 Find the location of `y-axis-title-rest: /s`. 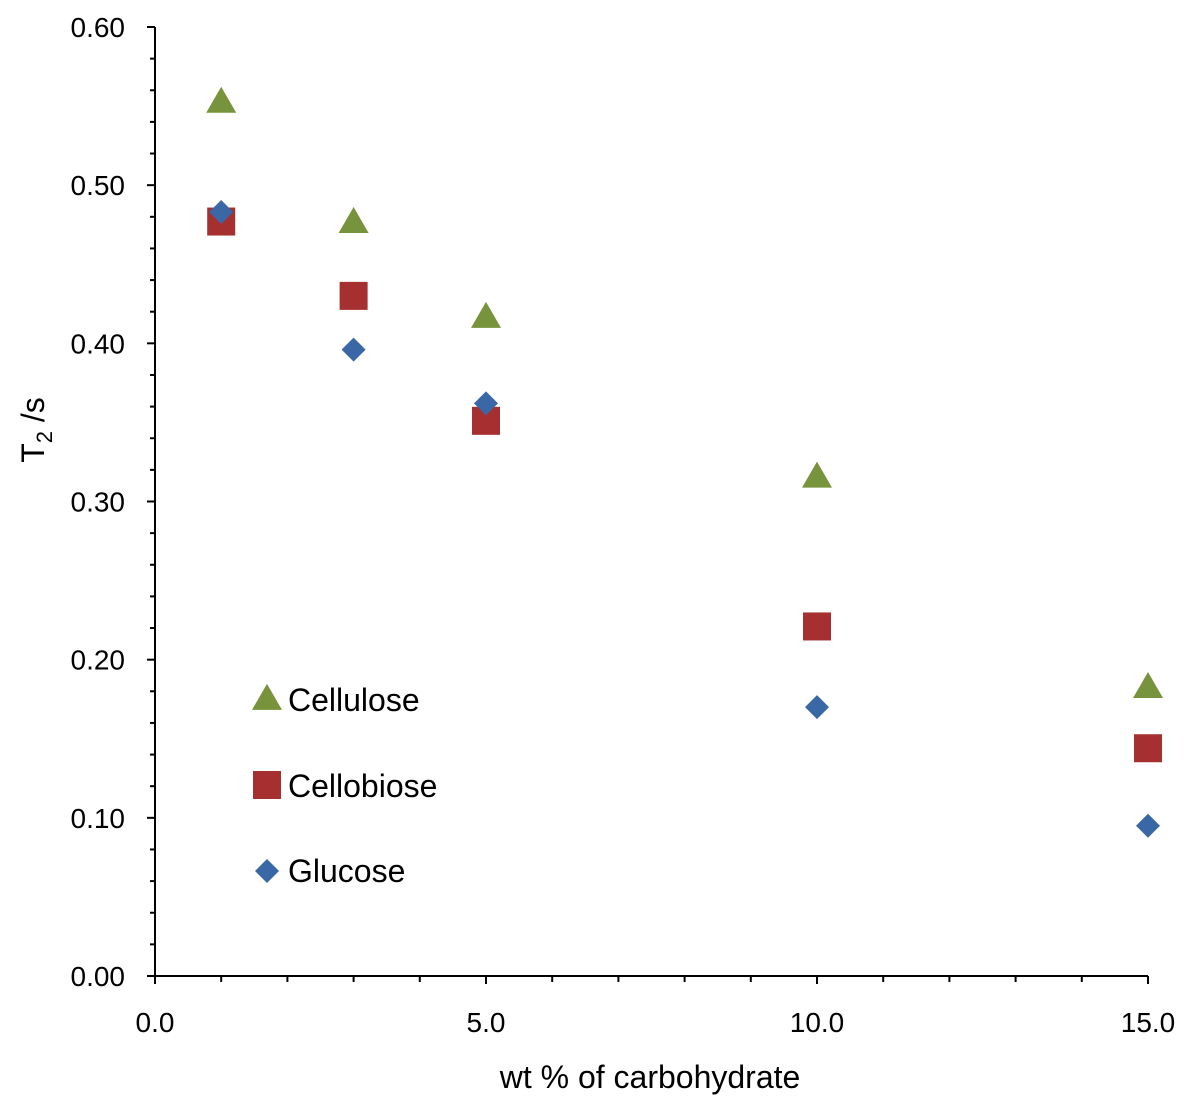

y-axis-title-rest: /s is located at coordinates (33, 414).